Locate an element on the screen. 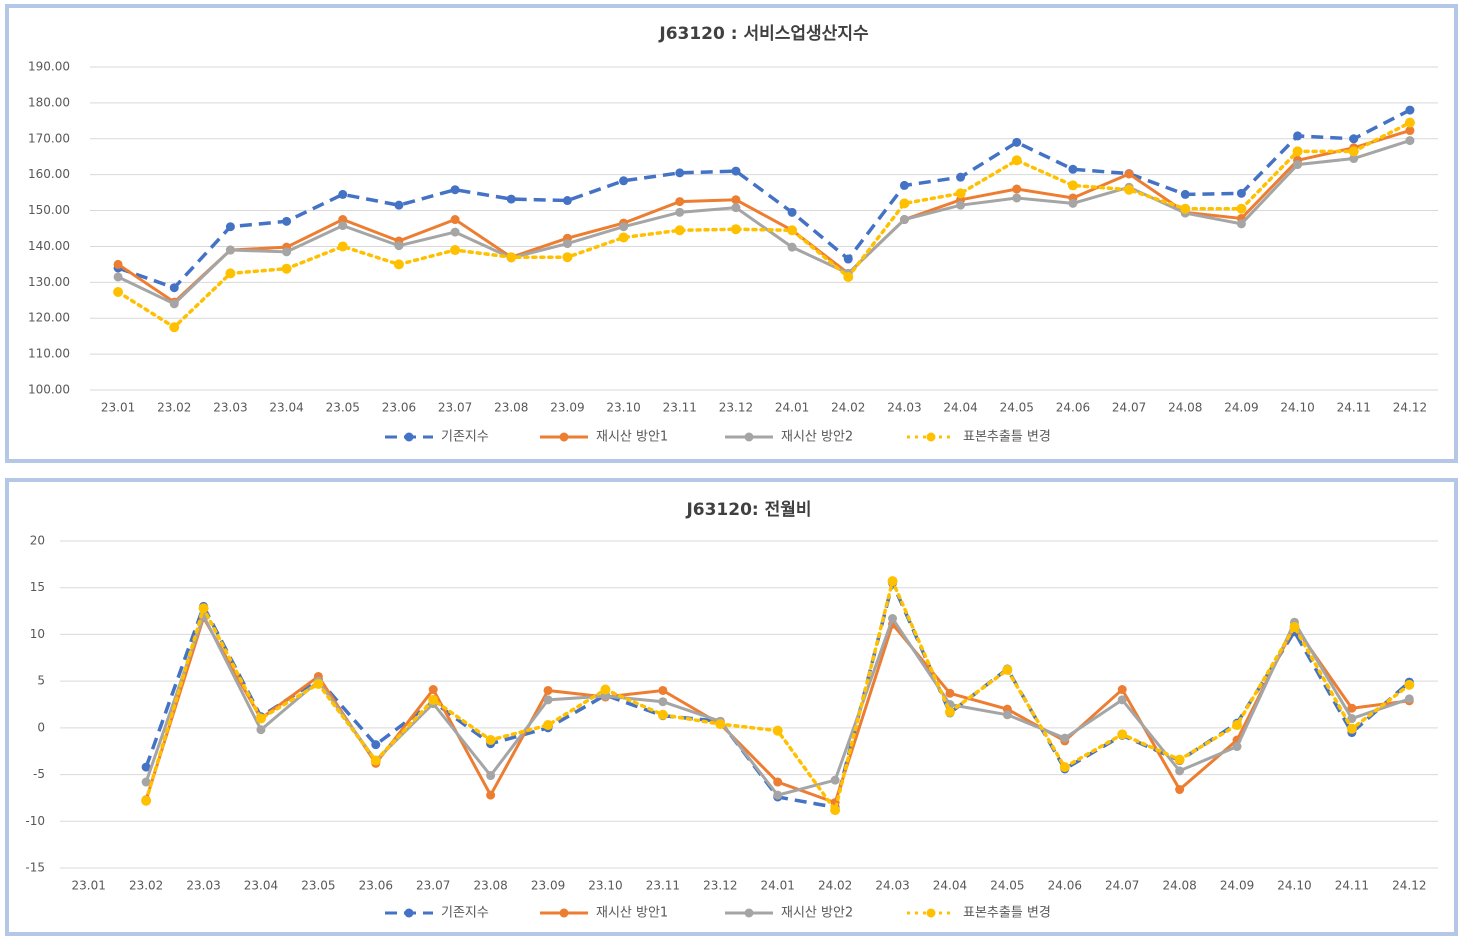  x-tick-label: 24.11 is located at coordinates (1352, 886).